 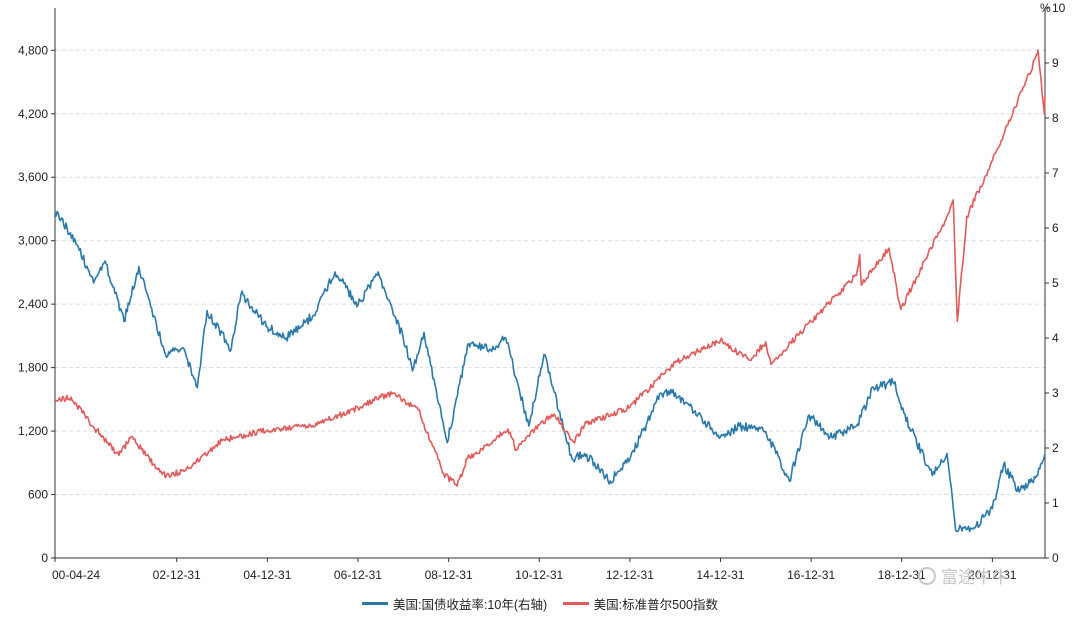 I want to click on x-tick-label: 14-12-31, so click(x=720, y=575).